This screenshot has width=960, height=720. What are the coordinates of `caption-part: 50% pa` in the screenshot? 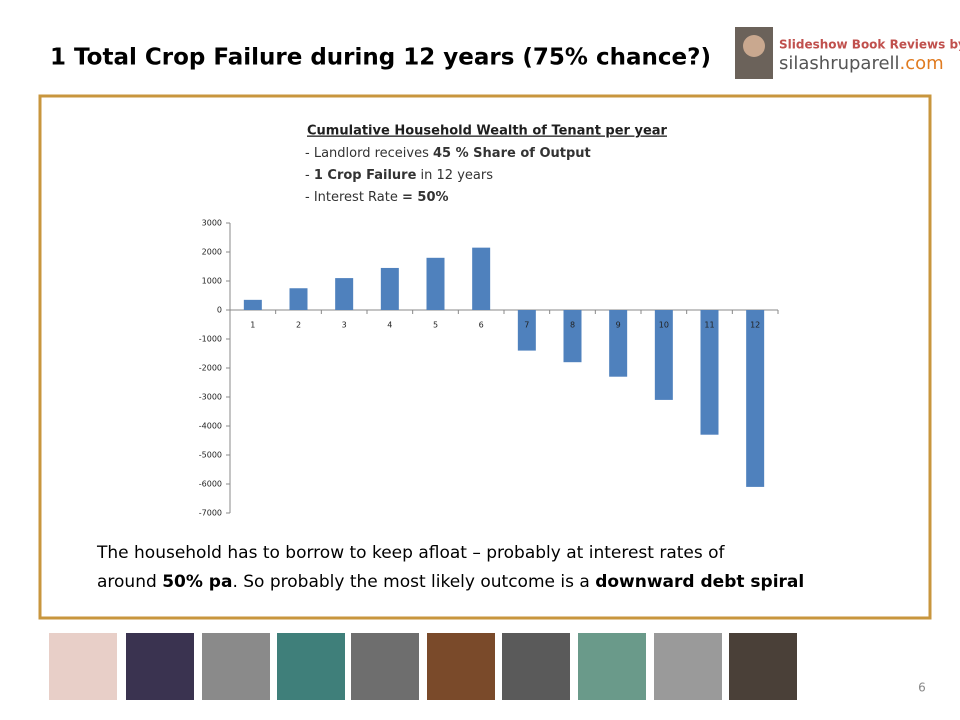 It's located at (197, 582).